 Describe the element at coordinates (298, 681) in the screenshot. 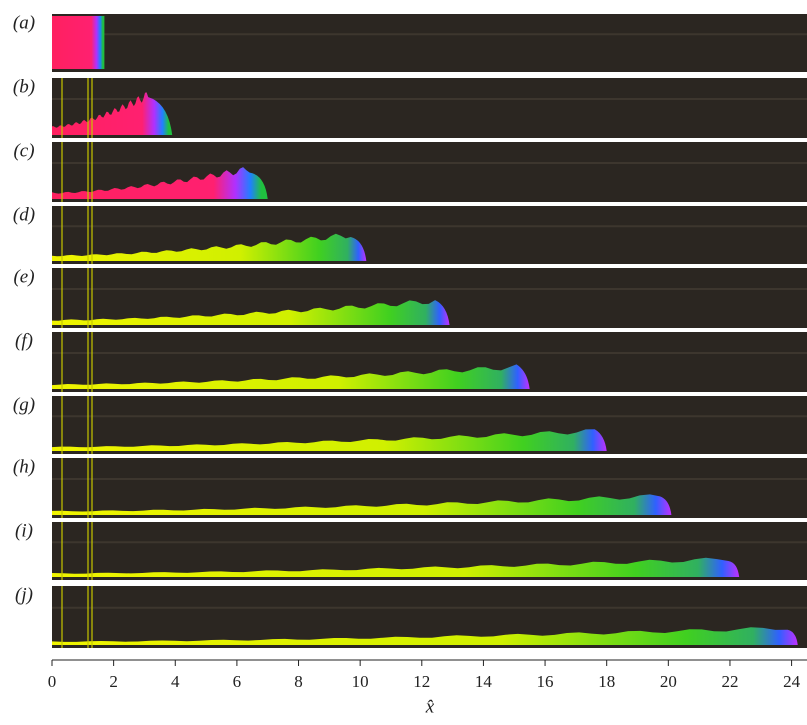

I see `x-tick-label: 8` at that location.